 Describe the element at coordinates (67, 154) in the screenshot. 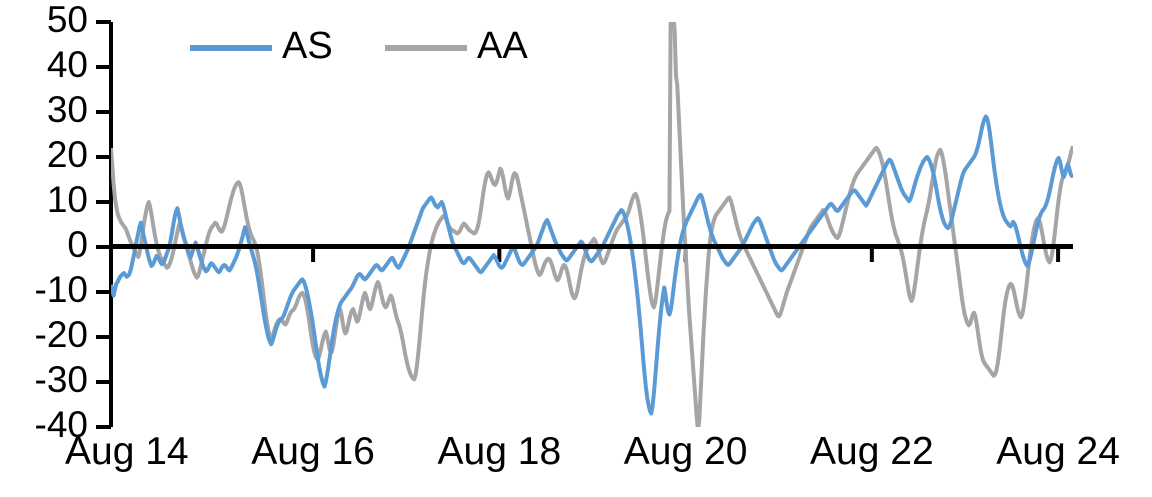

I see `y-tick-label: 20` at that location.